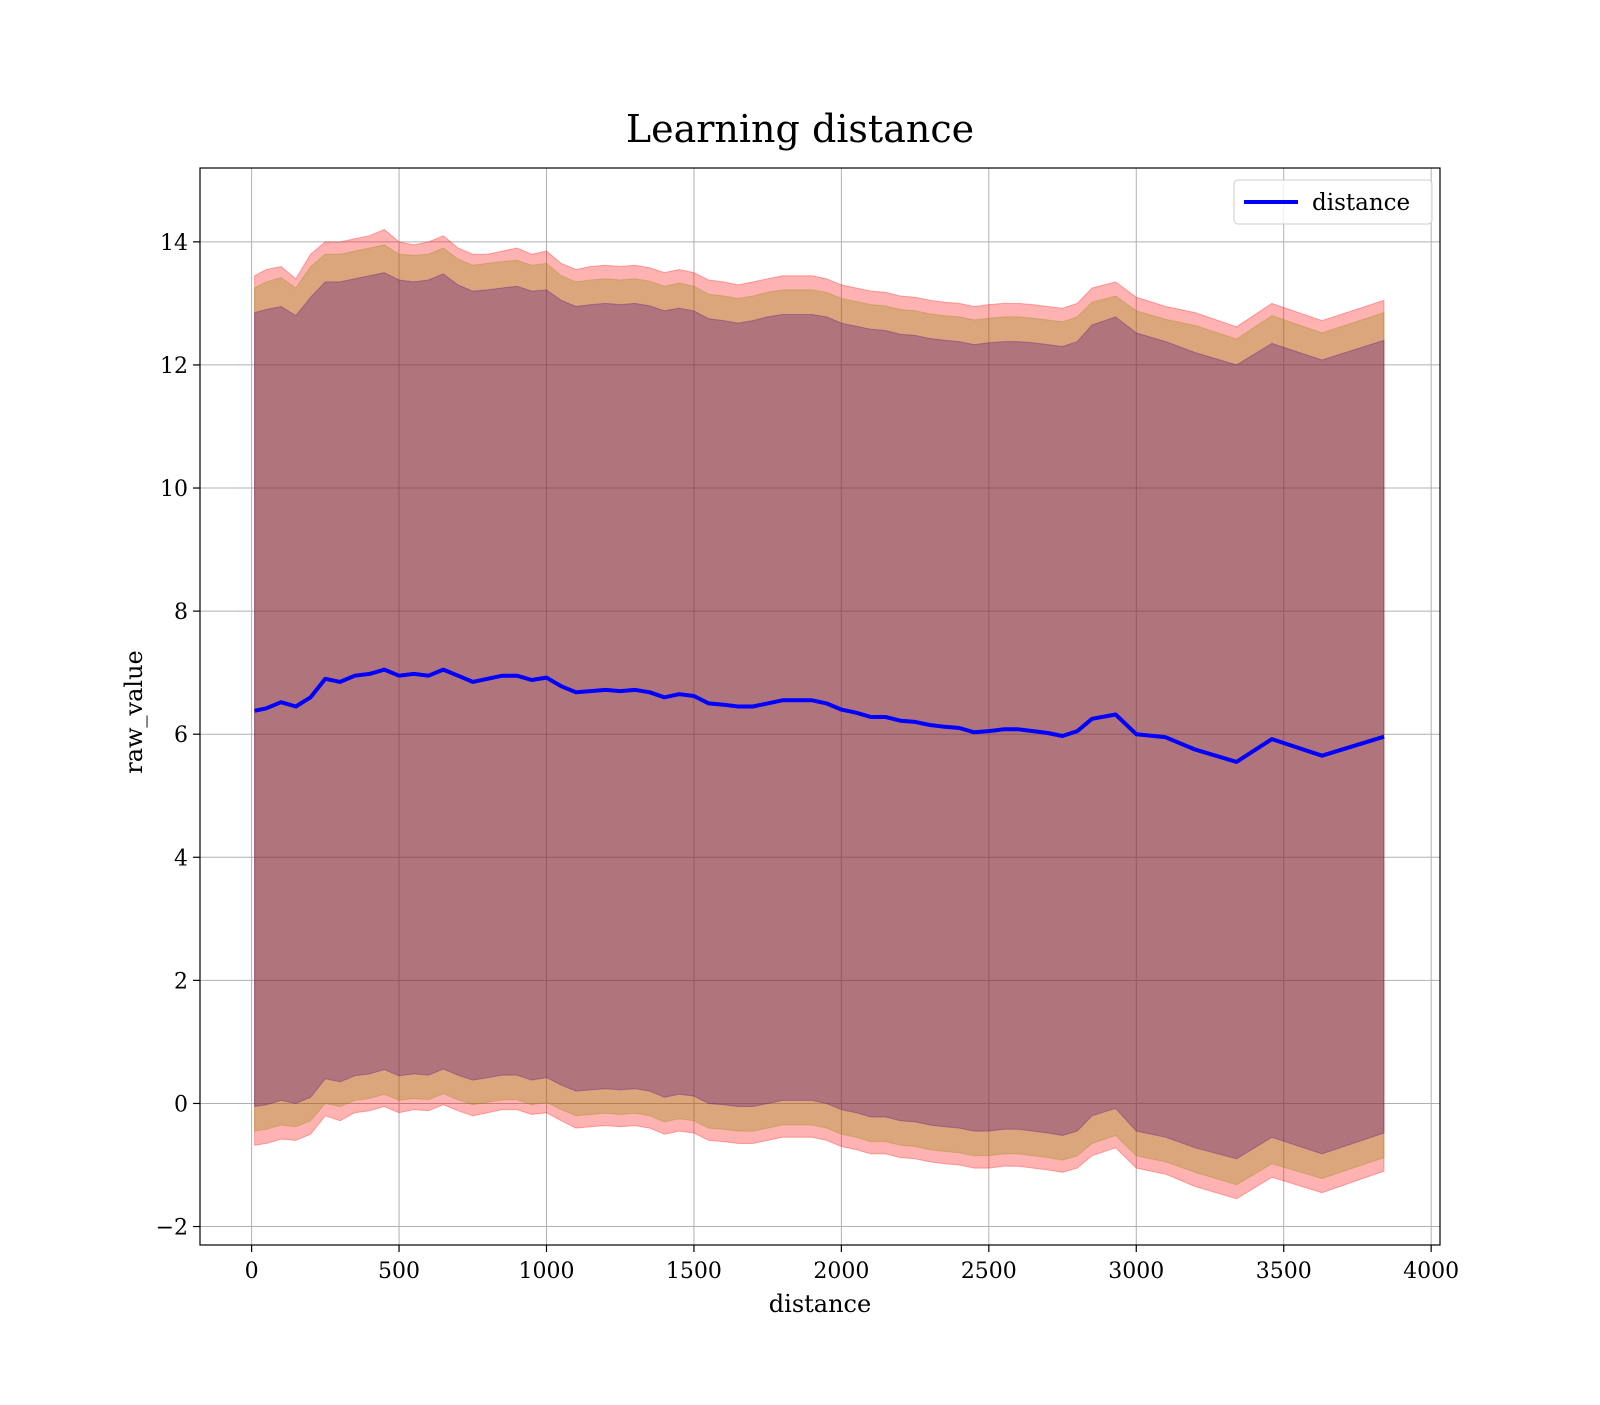  Describe the element at coordinates (399, 1271) in the screenshot. I see `x-tick-label: 500` at that location.